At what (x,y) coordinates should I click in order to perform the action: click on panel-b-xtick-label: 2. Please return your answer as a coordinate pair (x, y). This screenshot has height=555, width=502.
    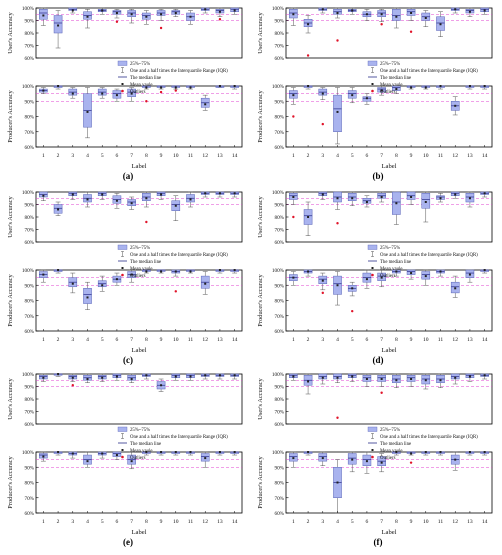
    Looking at the image, I should click on (308, 156).